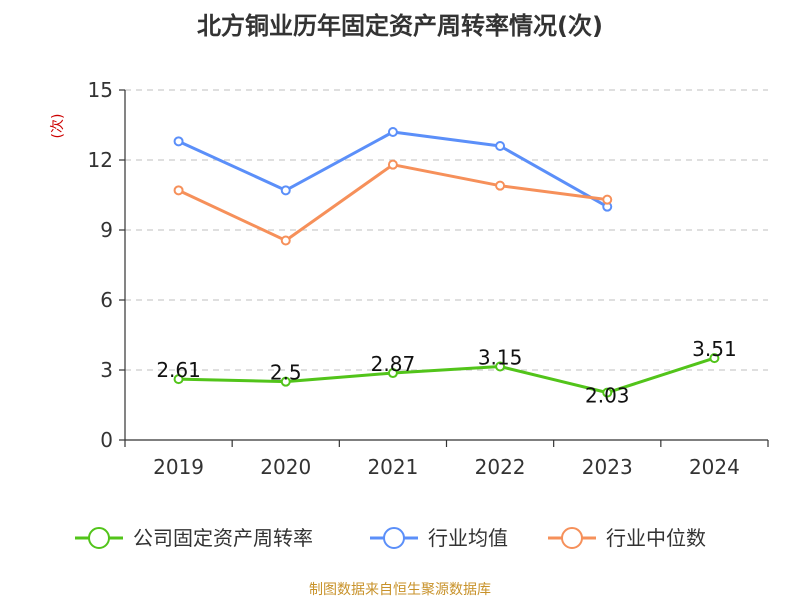  What do you see at coordinates (400, 590) in the screenshot?
I see `source-note: 制图数据来自恒生聚源数据库` at bounding box center [400, 590].